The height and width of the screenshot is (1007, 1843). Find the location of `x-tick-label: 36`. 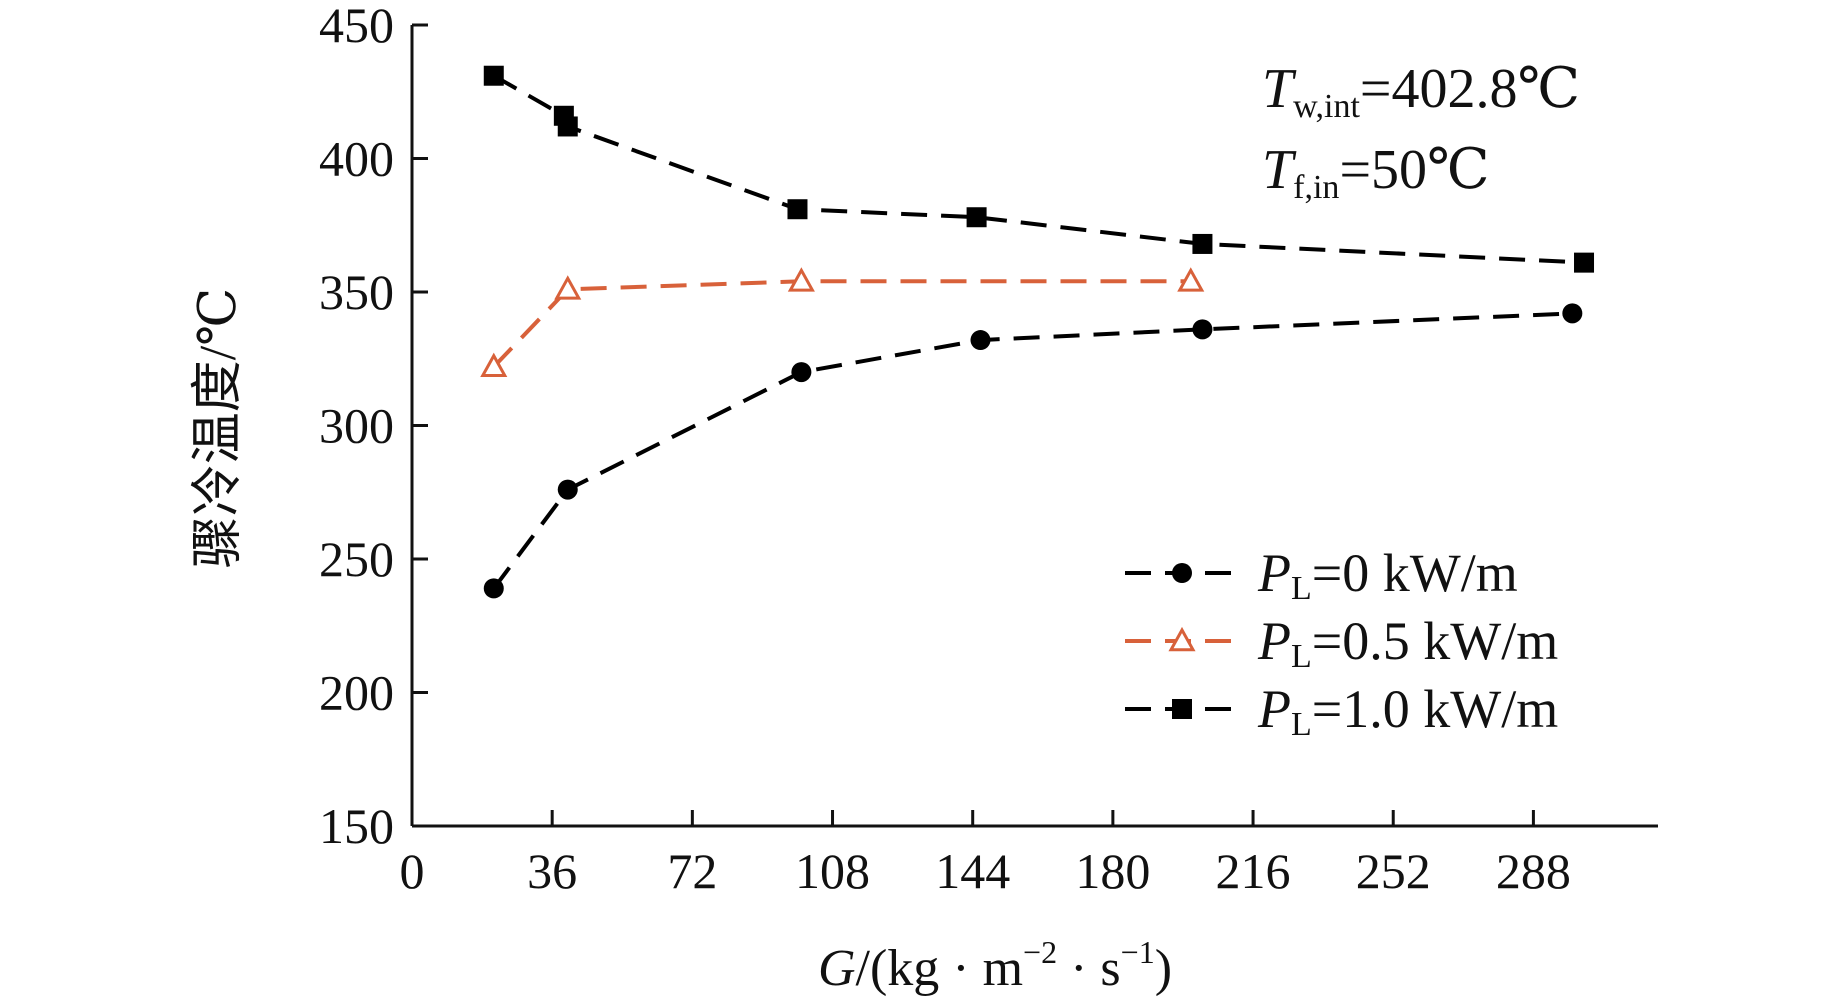

x-tick-label: 36 is located at coordinates (552, 871).